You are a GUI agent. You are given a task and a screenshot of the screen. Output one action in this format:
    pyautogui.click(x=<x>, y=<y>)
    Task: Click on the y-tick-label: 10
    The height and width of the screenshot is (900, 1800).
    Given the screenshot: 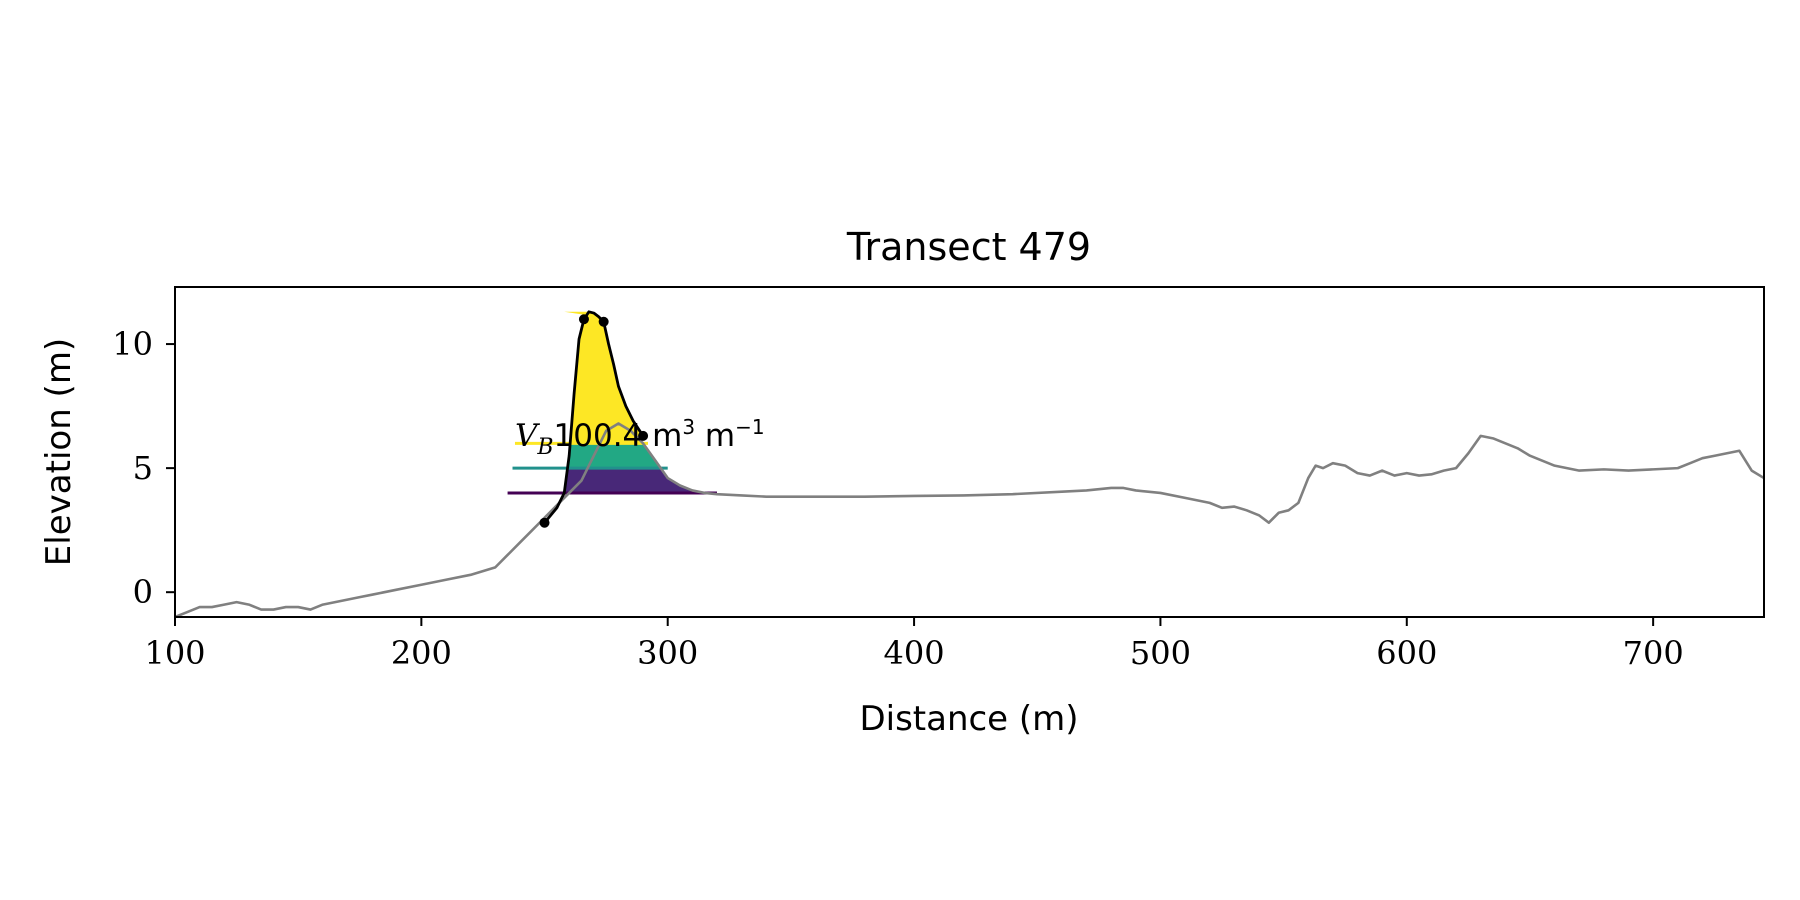 What is the action you would take?
    pyautogui.click(x=132, y=344)
    